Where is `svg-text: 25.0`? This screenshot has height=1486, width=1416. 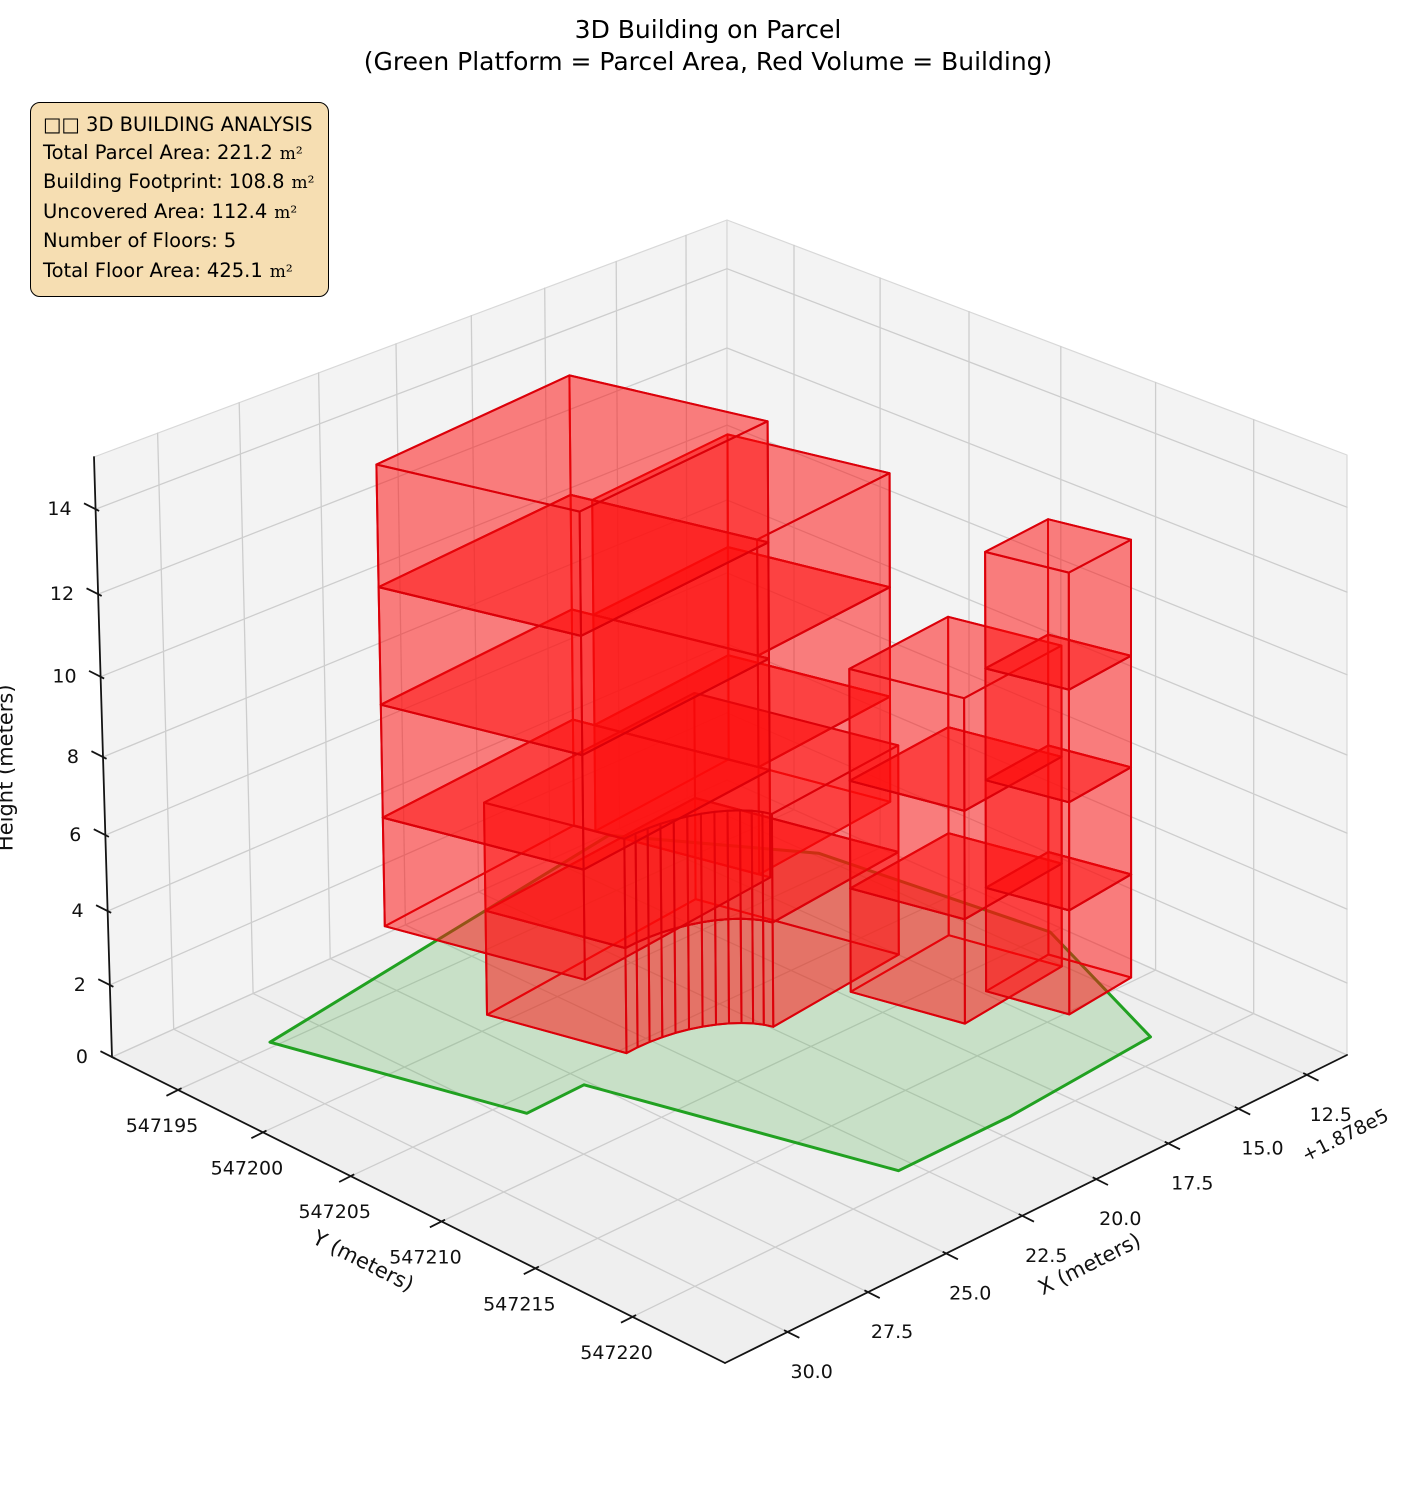
svg-text: 25.0 is located at coordinates (970, 1293).